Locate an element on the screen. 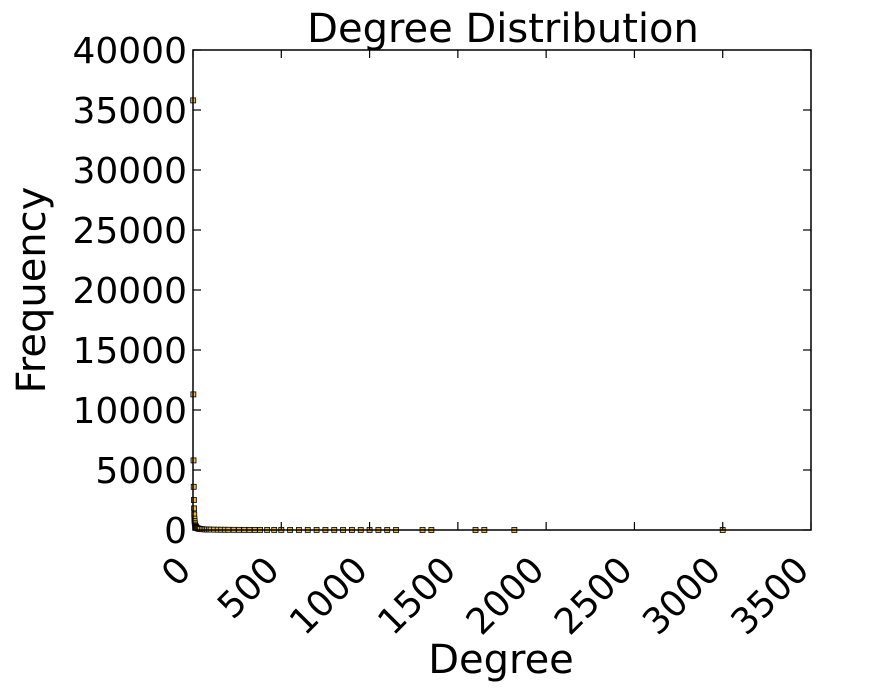  y-axis-label: Frequency is located at coordinates (32, 290).